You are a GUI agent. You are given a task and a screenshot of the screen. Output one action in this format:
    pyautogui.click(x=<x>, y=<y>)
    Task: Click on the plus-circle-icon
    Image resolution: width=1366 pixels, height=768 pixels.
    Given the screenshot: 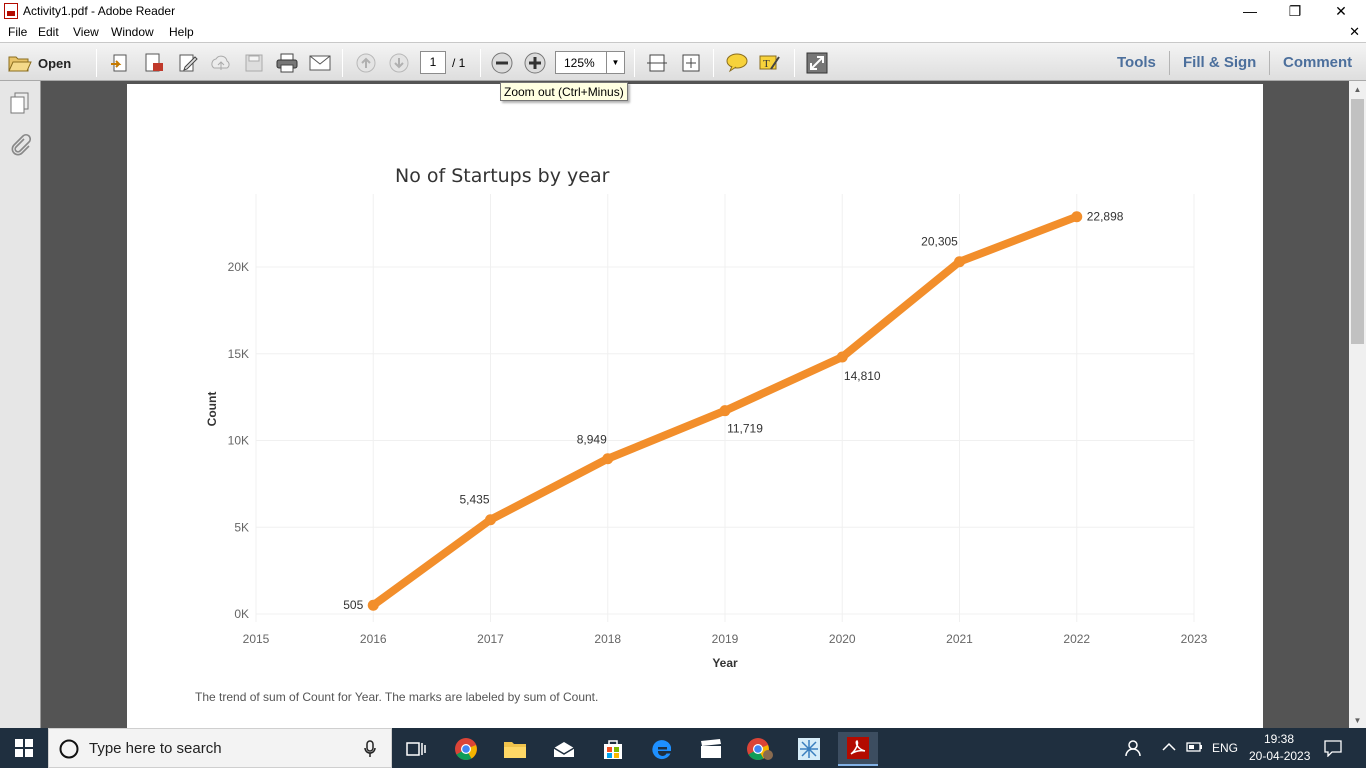 What is the action you would take?
    pyautogui.click(x=535, y=63)
    